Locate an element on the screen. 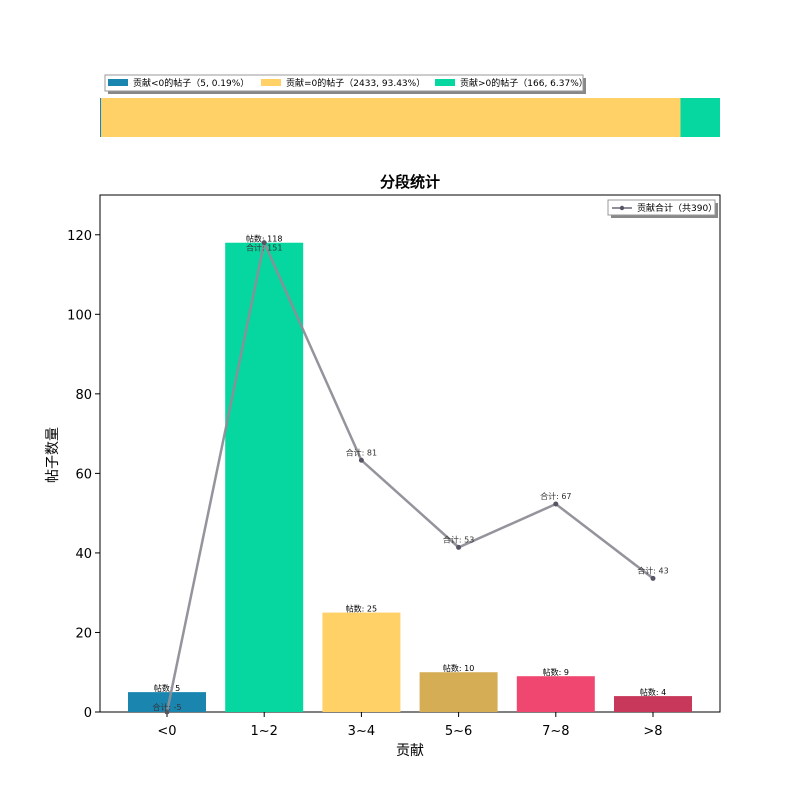 The width and height of the screenshot is (800, 800). y-tick-label: 60 is located at coordinates (83, 474).